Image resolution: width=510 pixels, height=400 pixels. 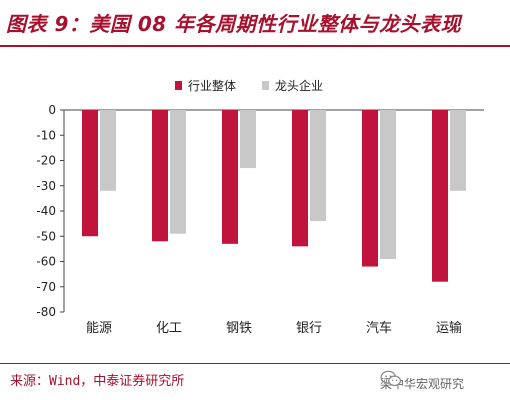 What do you see at coordinates (52, 110) in the screenshot?
I see `y-tick-label: 0` at bounding box center [52, 110].